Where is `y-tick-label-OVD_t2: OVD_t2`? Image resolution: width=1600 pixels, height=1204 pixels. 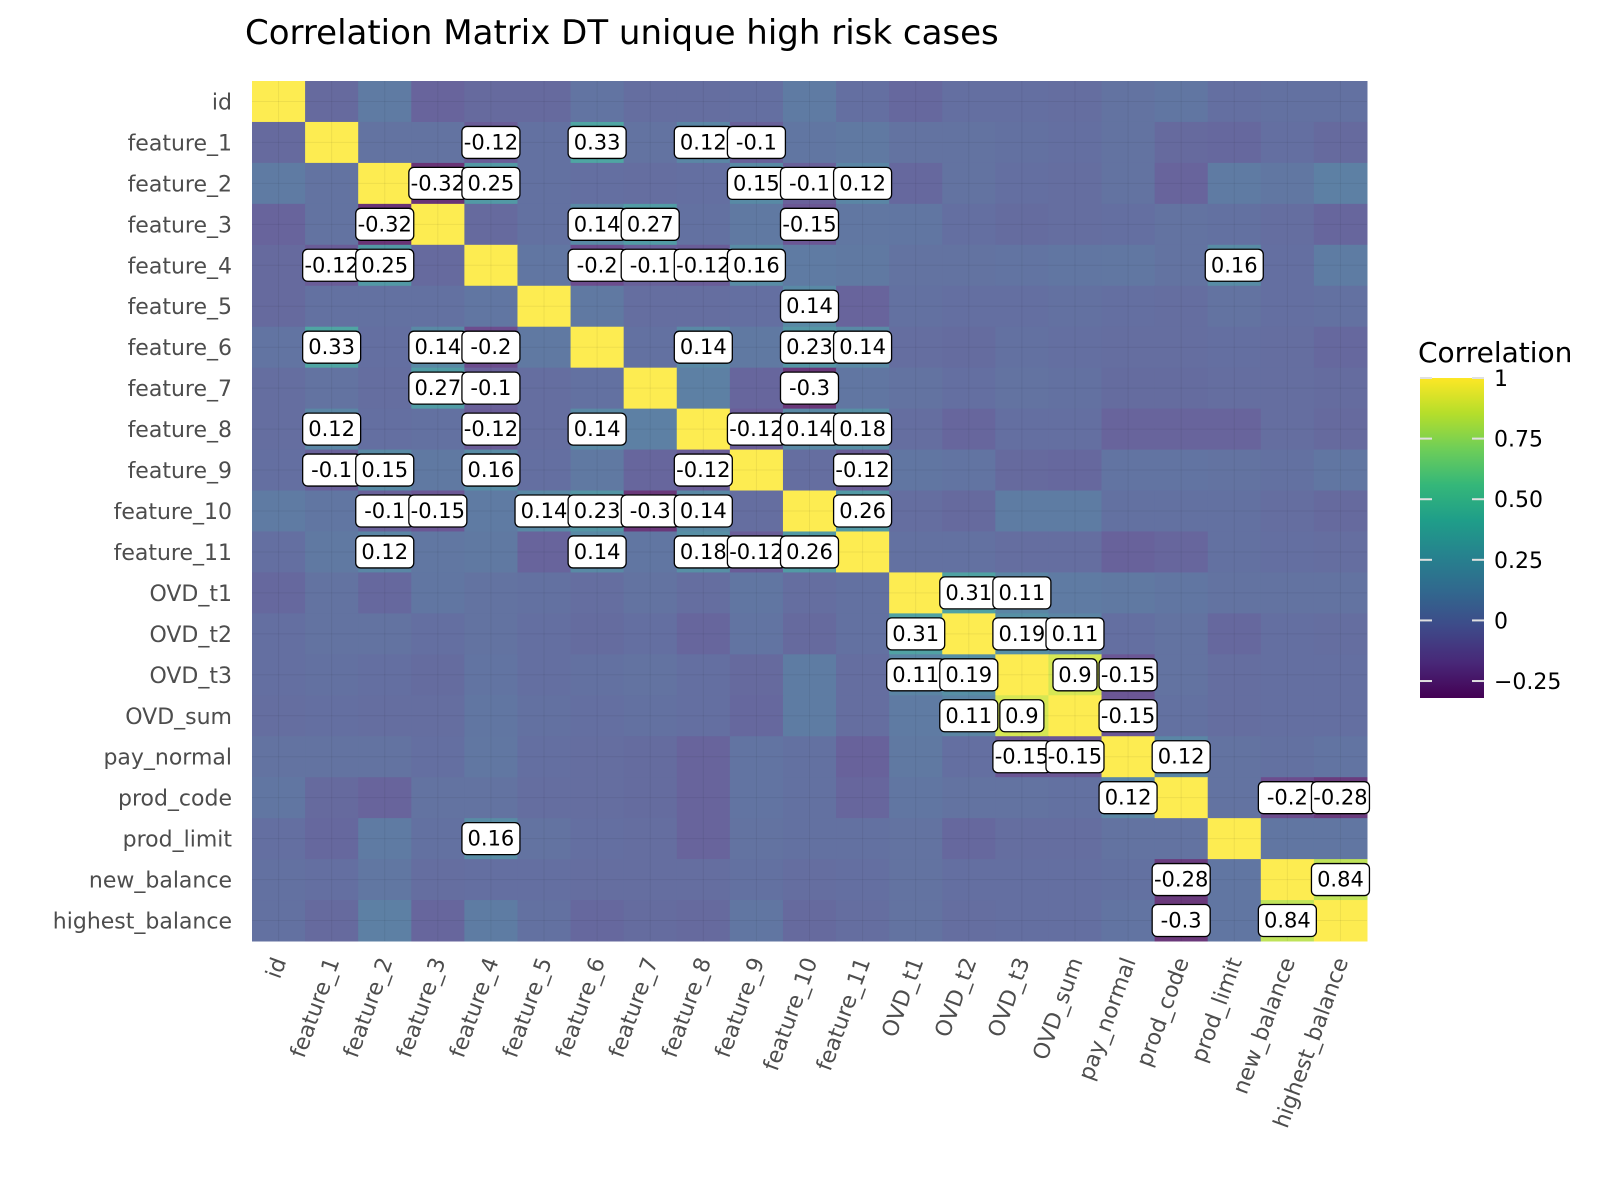 y-tick-label-OVD_t2: OVD_t2 is located at coordinates (190, 635).